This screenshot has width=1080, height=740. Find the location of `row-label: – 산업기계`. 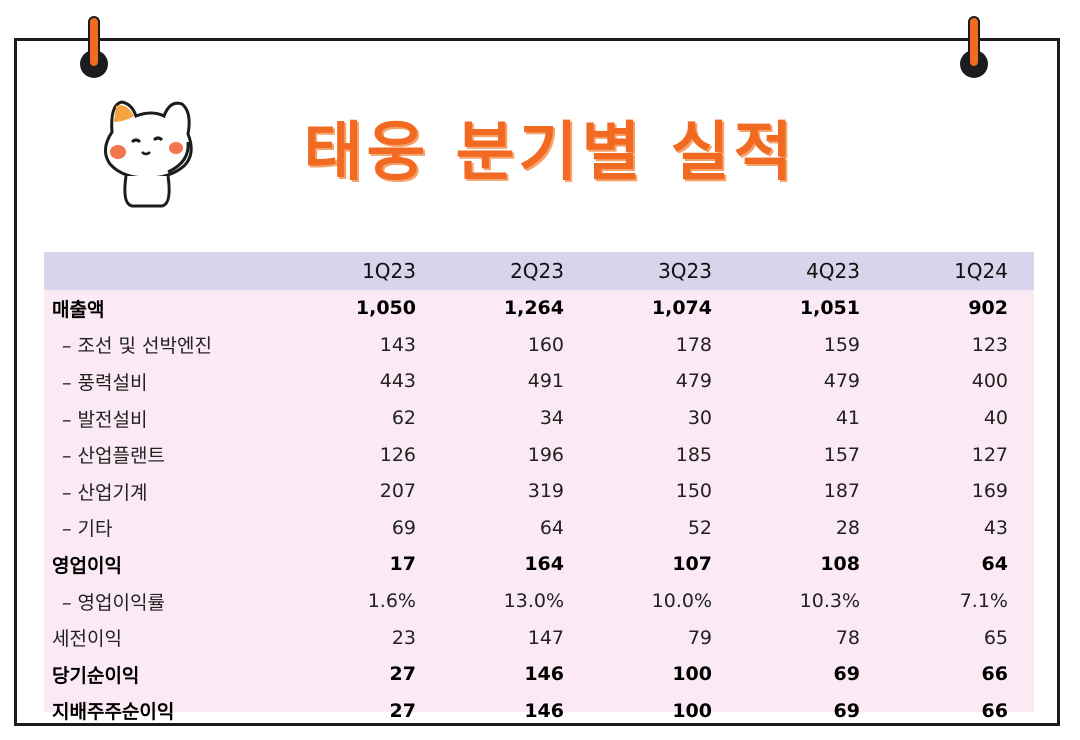

row-label: – 산업기계 is located at coordinates (105, 492).